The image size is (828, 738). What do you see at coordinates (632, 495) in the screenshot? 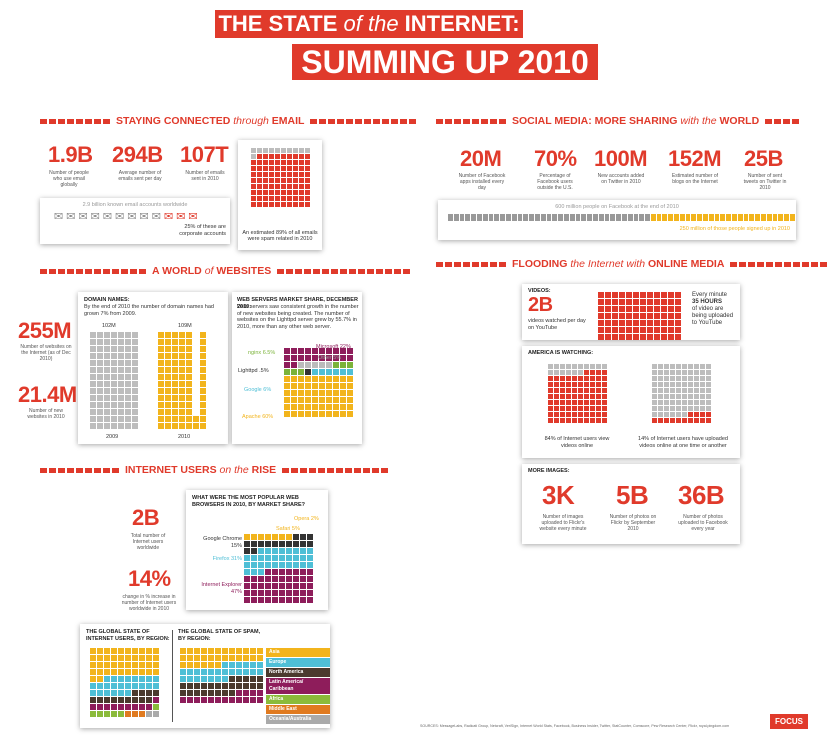
I see `images-stat-2-value: 5B` at bounding box center [632, 495].